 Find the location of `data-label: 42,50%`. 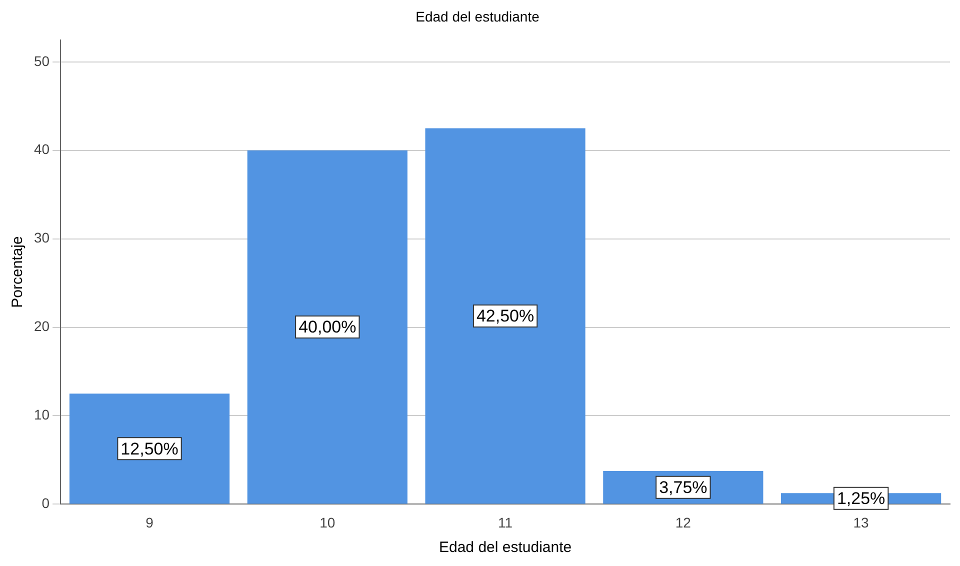

data-label: 42,50% is located at coordinates (505, 316).